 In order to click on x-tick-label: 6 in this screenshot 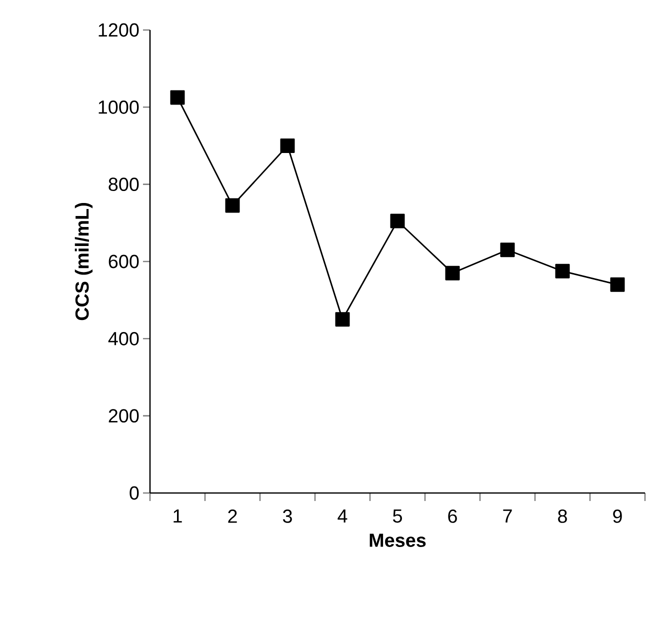, I will do `click(452, 516)`.